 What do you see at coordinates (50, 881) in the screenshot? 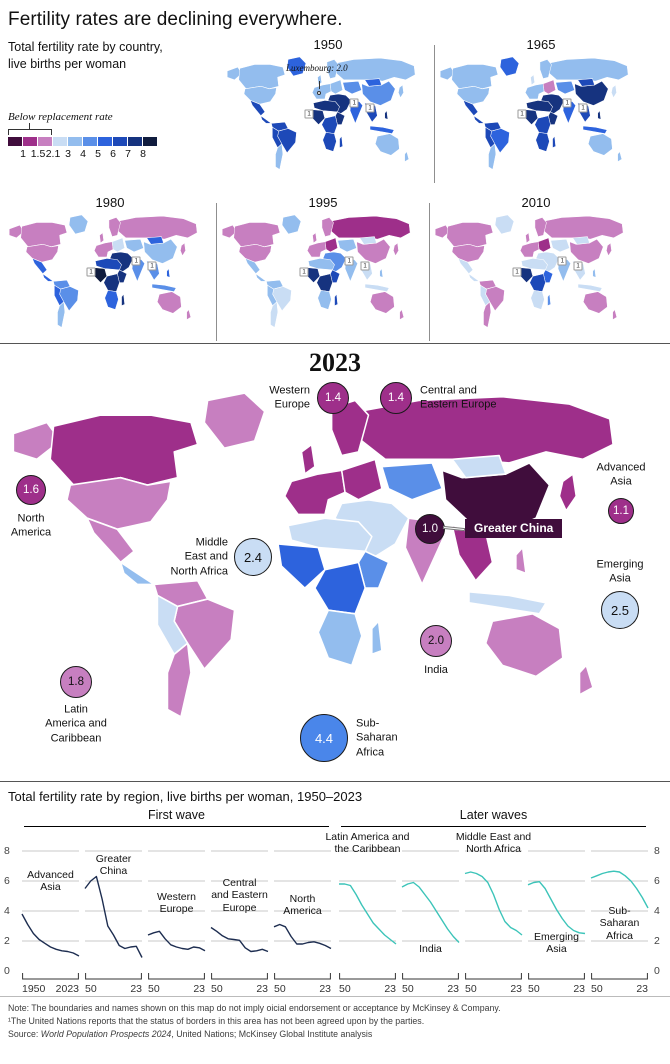
I see `chart-region-label: Advanced Asia` at bounding box center [50, 881].